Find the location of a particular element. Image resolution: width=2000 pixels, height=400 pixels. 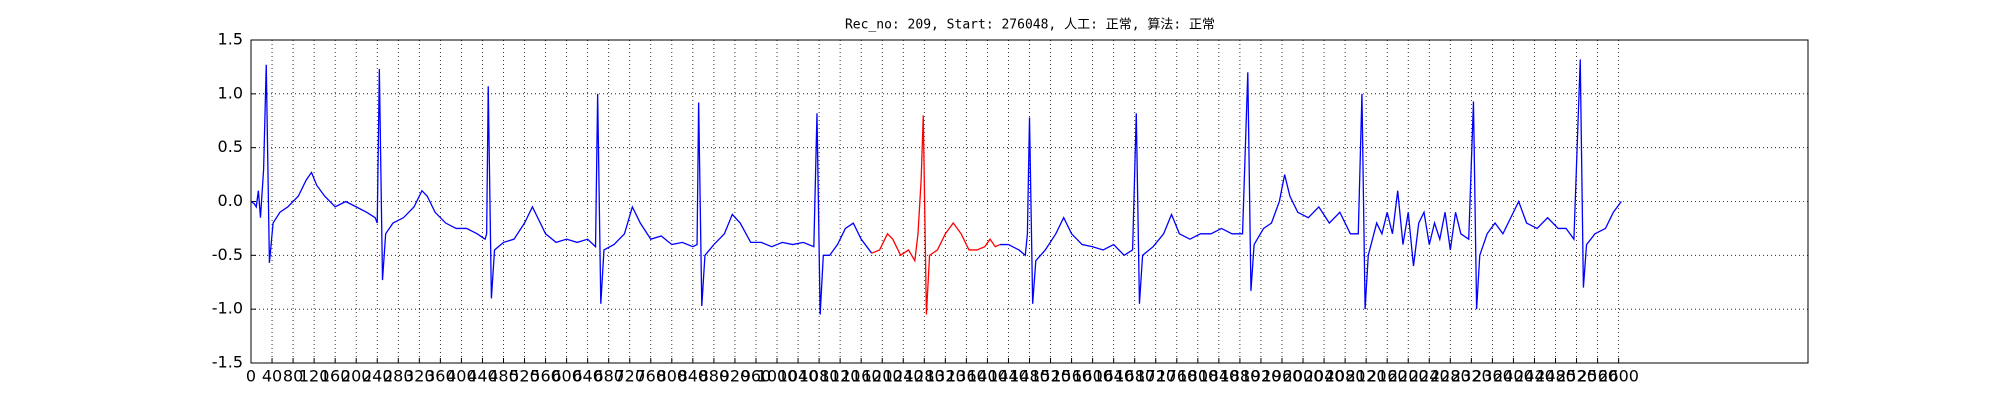

x-tick-label: 1640 is located at coordinates (1113, 376).